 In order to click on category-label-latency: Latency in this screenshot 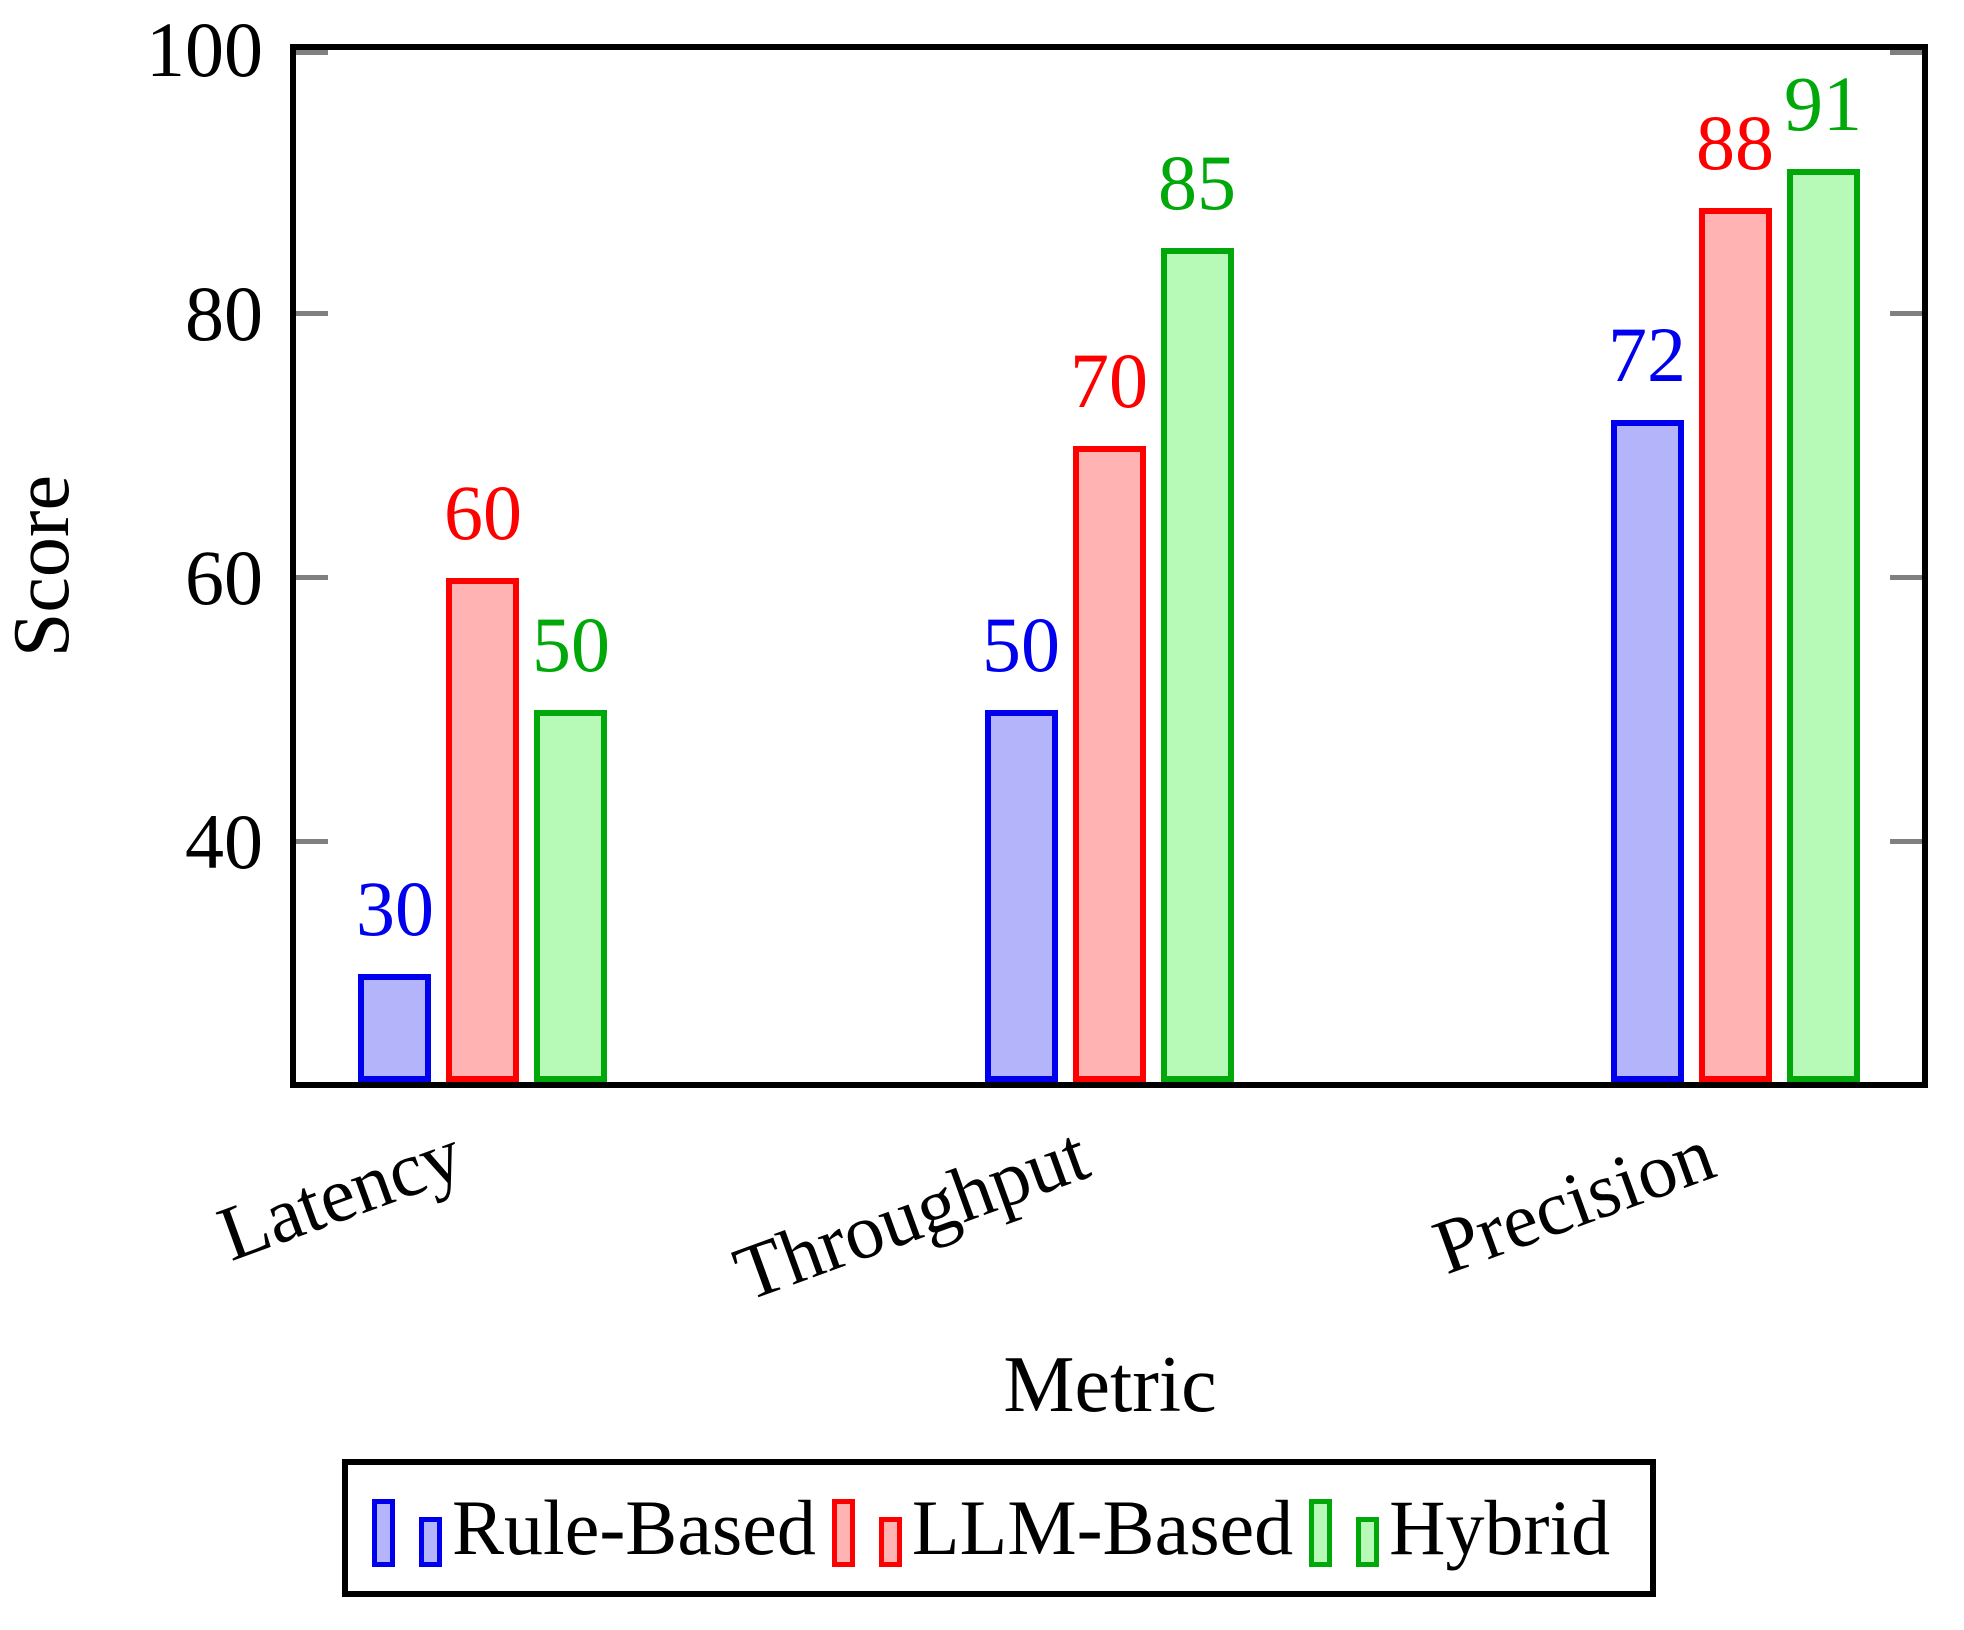, I will do `click(339, 1193)`.